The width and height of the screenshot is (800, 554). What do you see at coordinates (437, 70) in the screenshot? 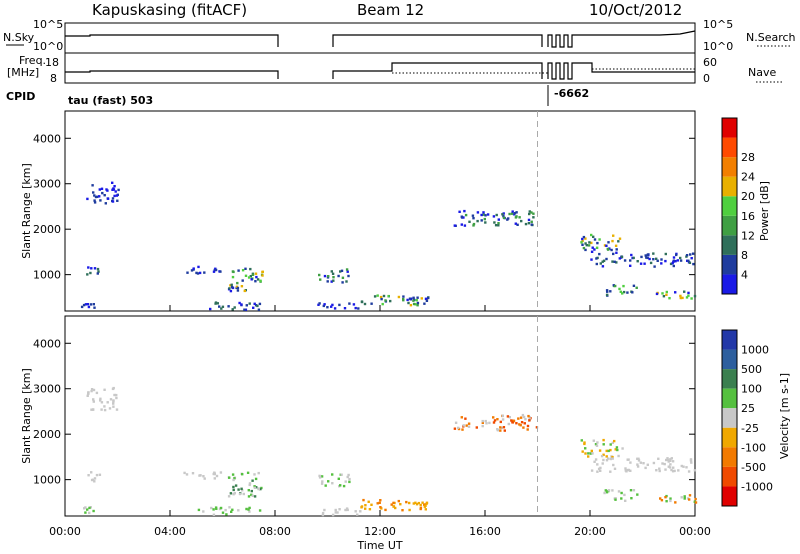
I see `freq-trace-b` at bounding box center [437, 70].